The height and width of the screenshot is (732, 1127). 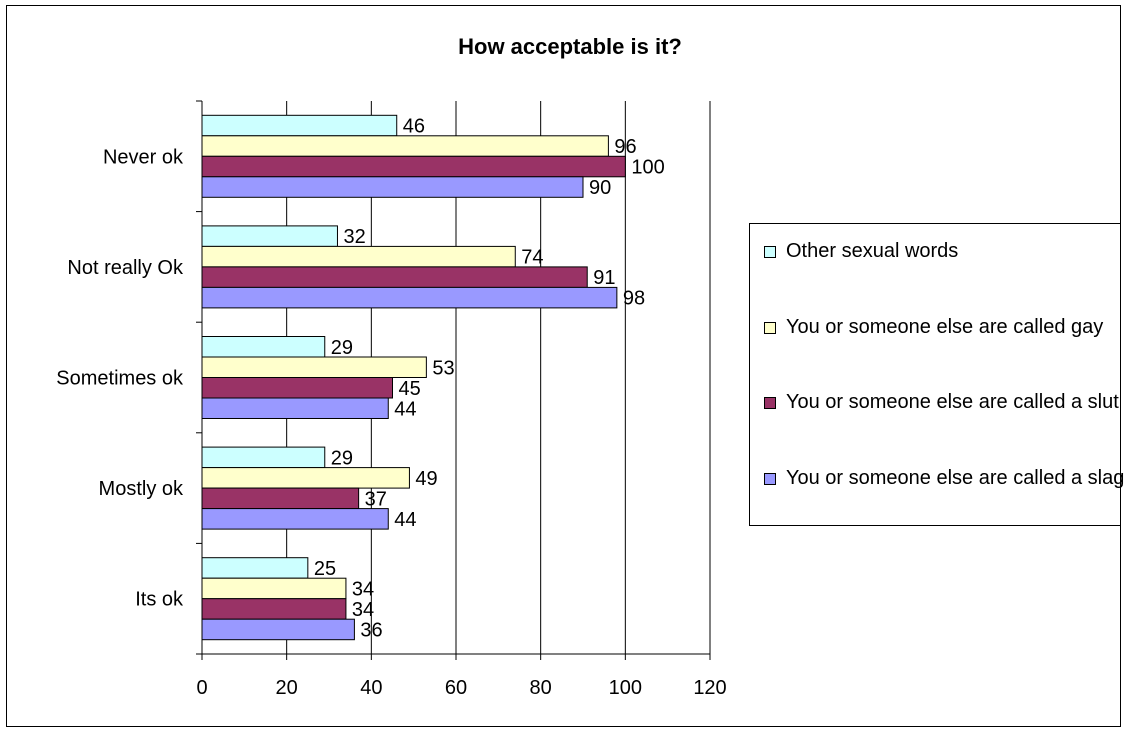 I want to click on data-label: 36, so click(x=371, y=630).